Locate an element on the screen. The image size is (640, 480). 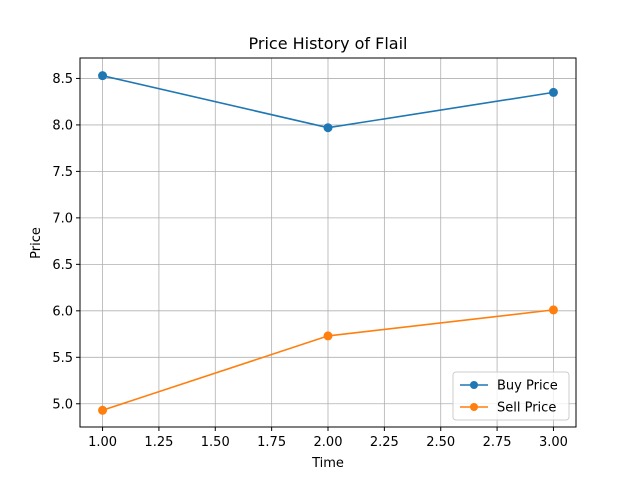
x-tick-label: 2.00 is located at coordinates (328, 442).